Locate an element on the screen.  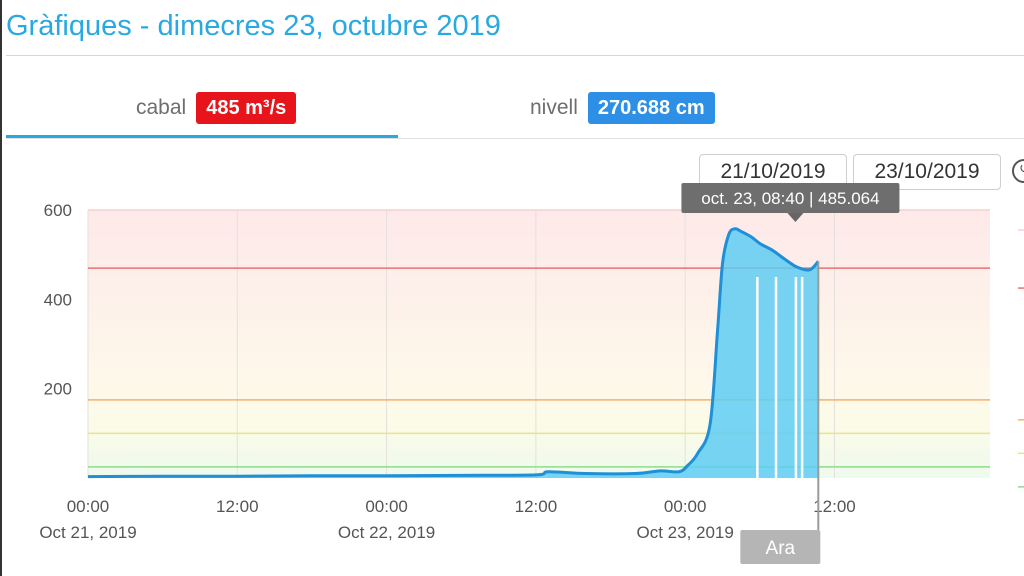
y-tick-label: 400 is located at coordinates (58, 299).